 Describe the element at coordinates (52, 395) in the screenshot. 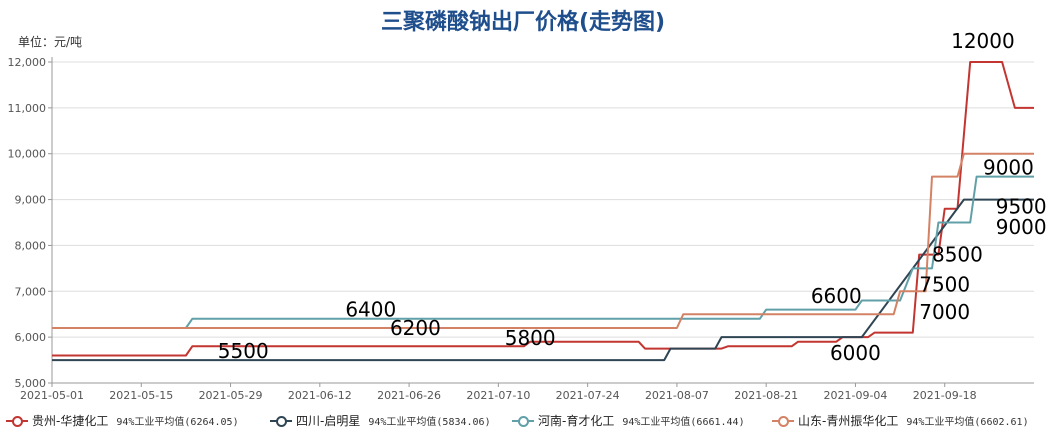

I see `x-tick-label: 2021-05-01` at that location.